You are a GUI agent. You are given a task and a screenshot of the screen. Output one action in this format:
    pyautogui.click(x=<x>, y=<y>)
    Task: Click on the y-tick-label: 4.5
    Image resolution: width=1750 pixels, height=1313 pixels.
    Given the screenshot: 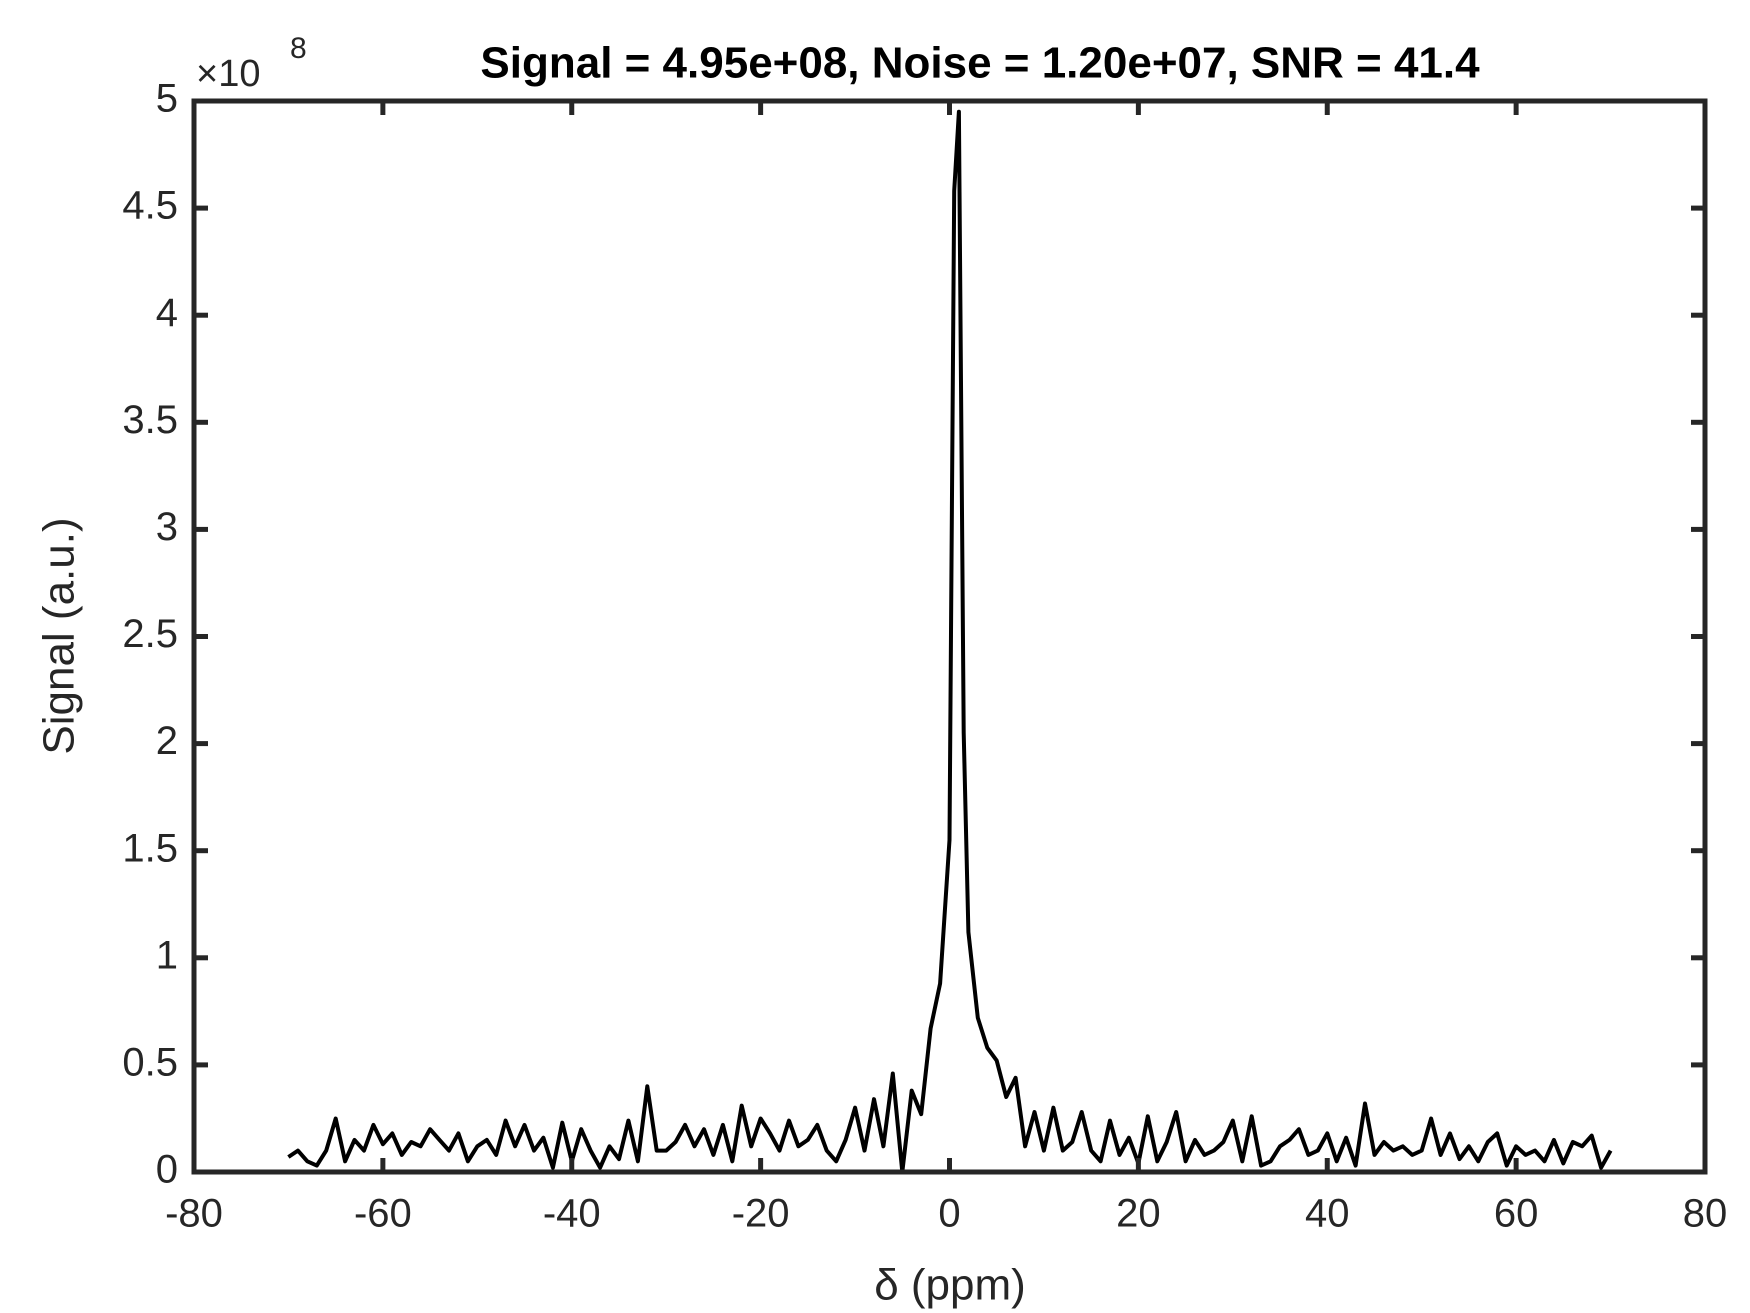 What is the action you would take?
    pyautogui.click(x=150, y=206)
    